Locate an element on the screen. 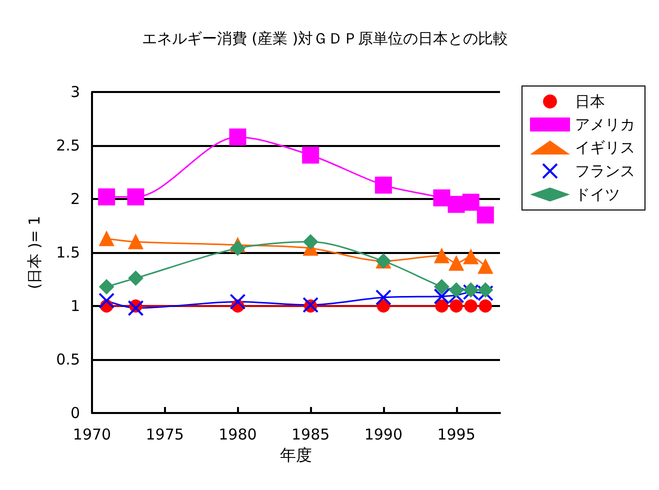 The width and height of the screenshot is (659, 490). legend-label: フランス is located at coordinates (605, 171).